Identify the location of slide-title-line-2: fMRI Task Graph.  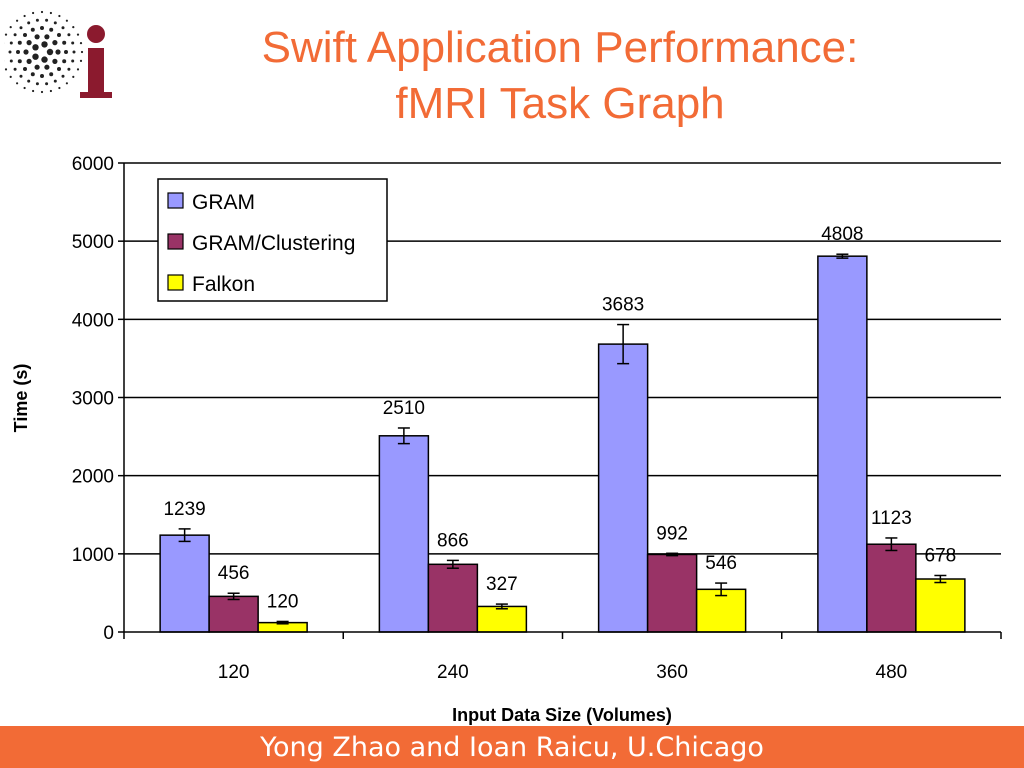
(560, 103).